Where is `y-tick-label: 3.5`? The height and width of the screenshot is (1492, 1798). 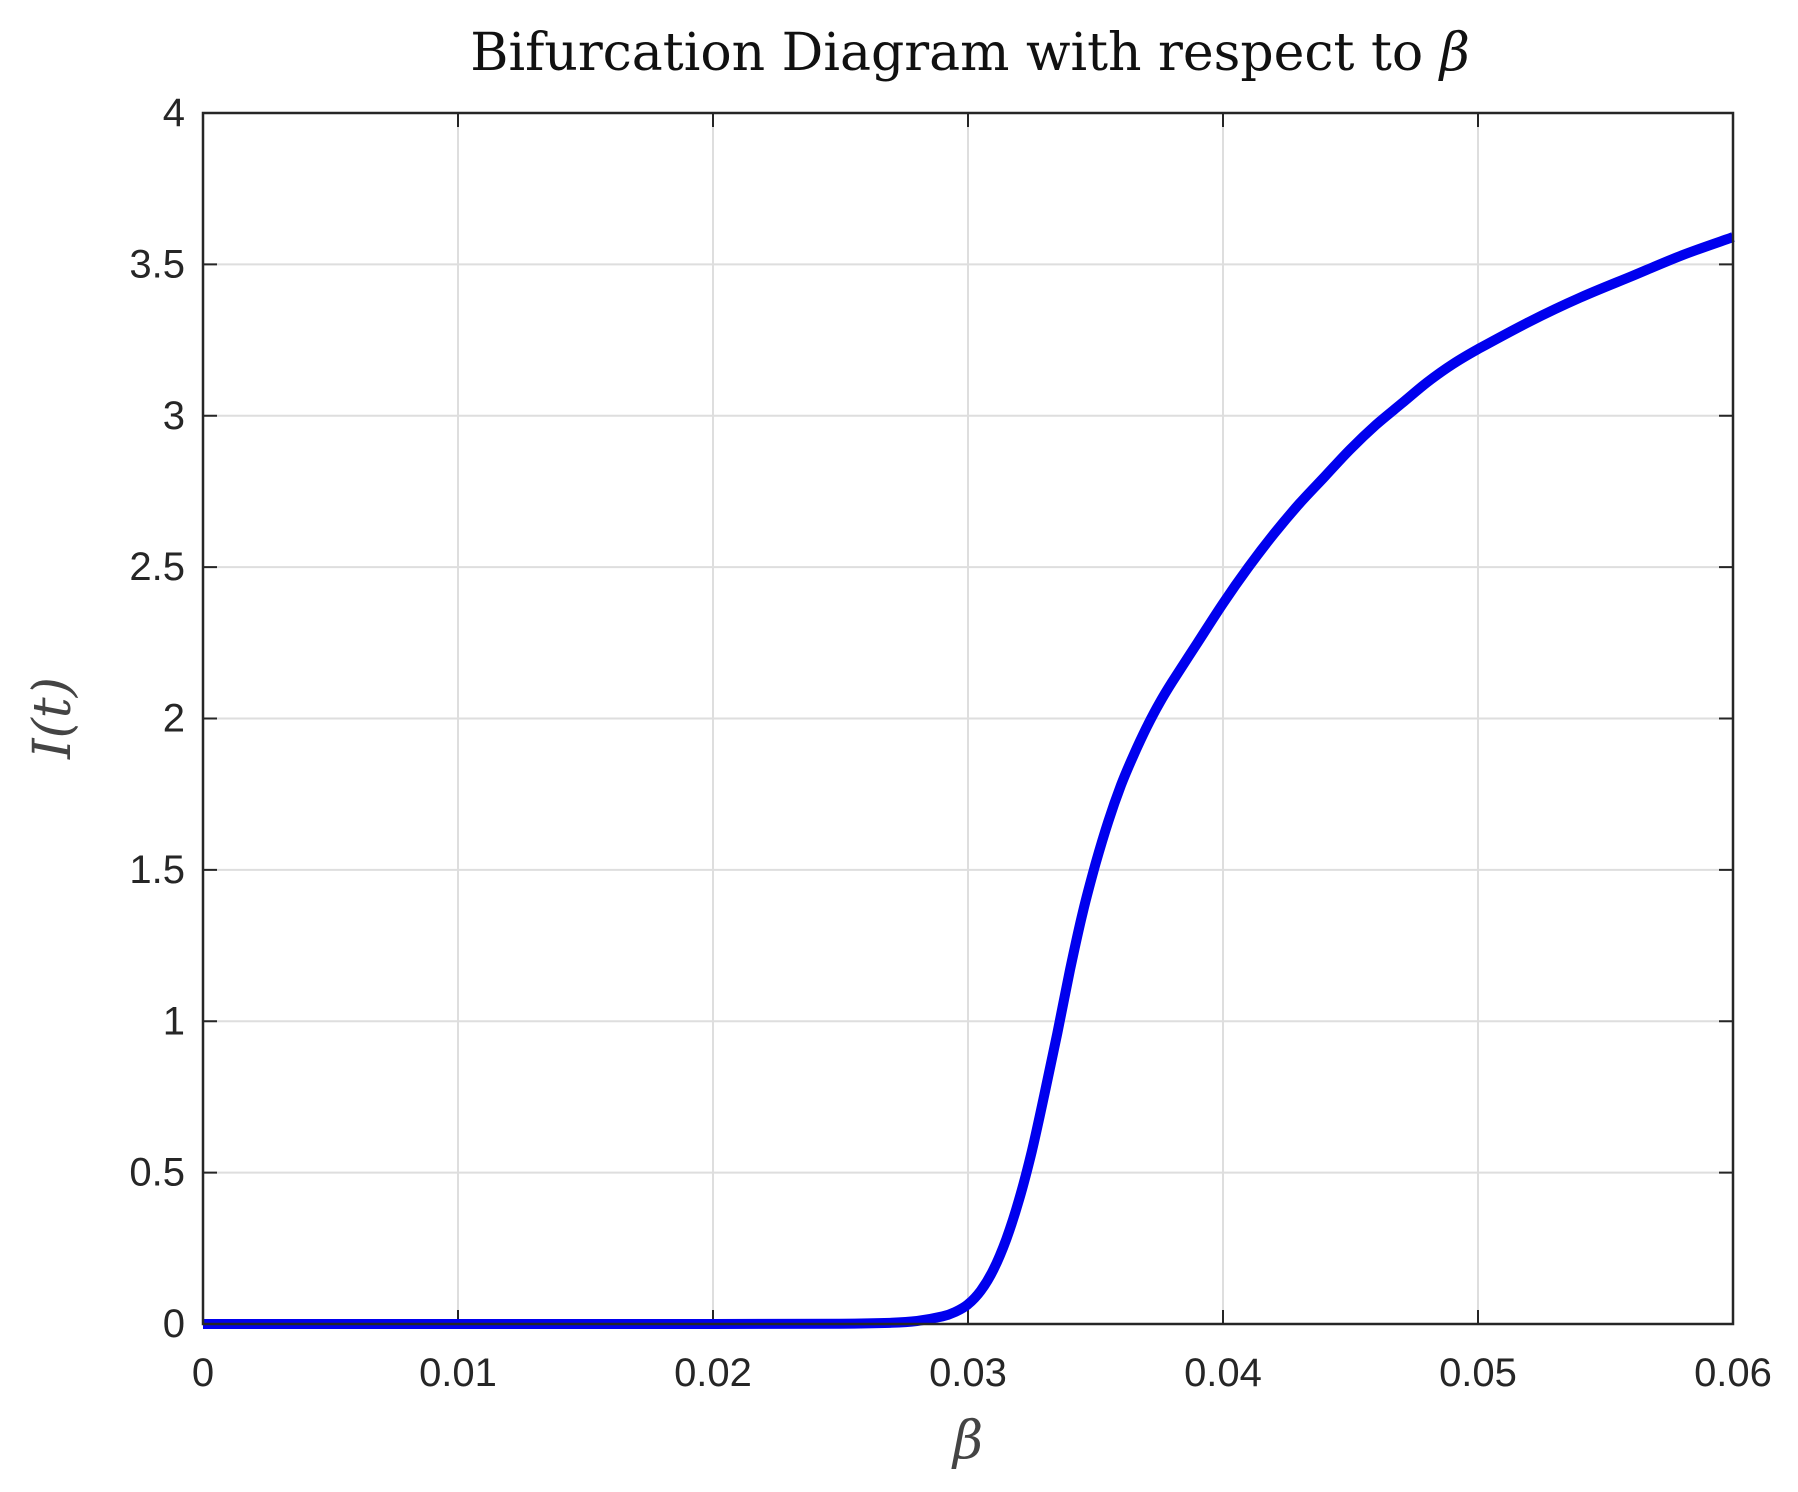 y-tick-label: 3.5 is located at coordinates (157, 264).